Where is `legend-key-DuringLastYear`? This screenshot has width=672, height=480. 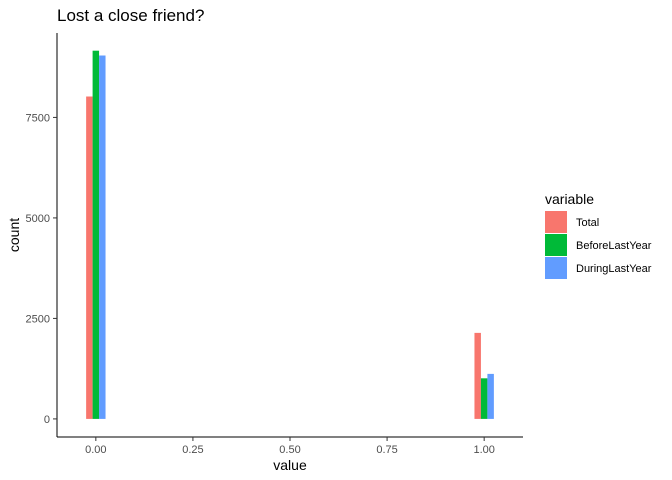
legend-key-DuringLastYear is located at coordinates (556, 268).